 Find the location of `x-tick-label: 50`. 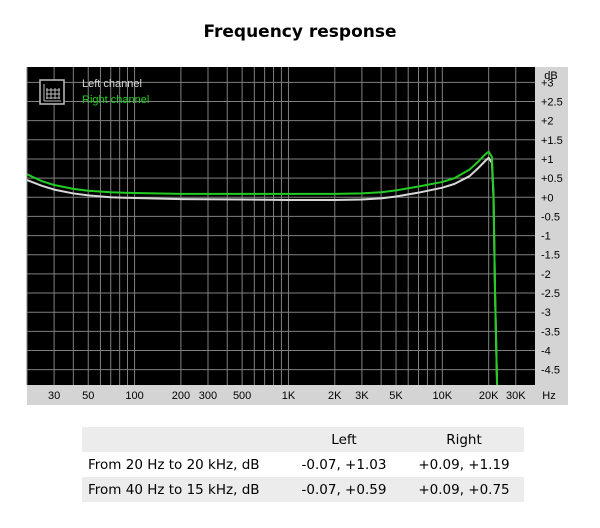

x-tick-label: 50 is located at coordinates (88, 396).